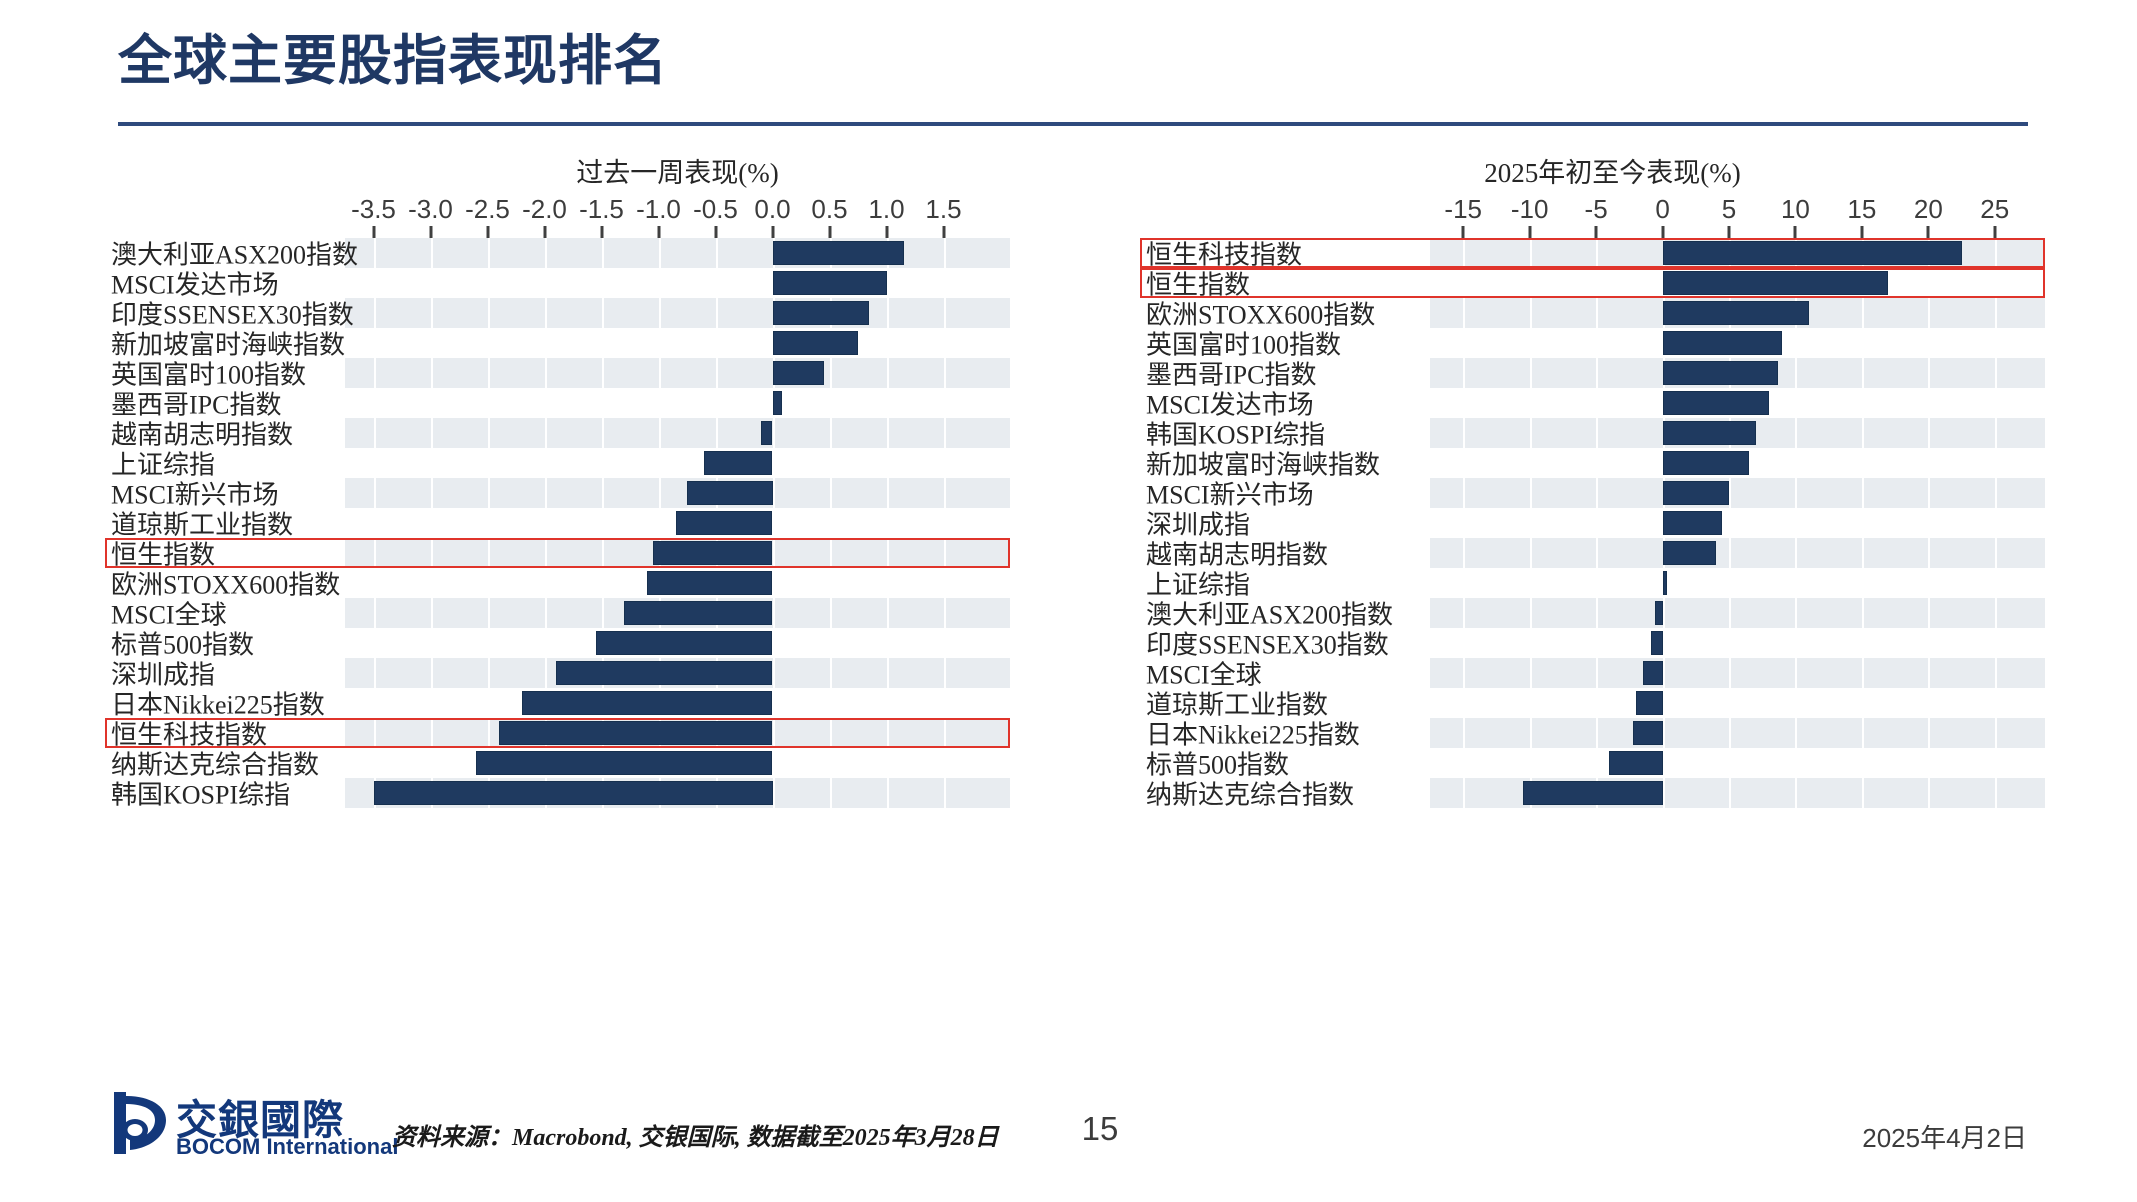  What do you see at coordinates (1224, 255) in the screenshot?
I see `category-label: 恒生科技指数` at bounding box center [1224, 255].